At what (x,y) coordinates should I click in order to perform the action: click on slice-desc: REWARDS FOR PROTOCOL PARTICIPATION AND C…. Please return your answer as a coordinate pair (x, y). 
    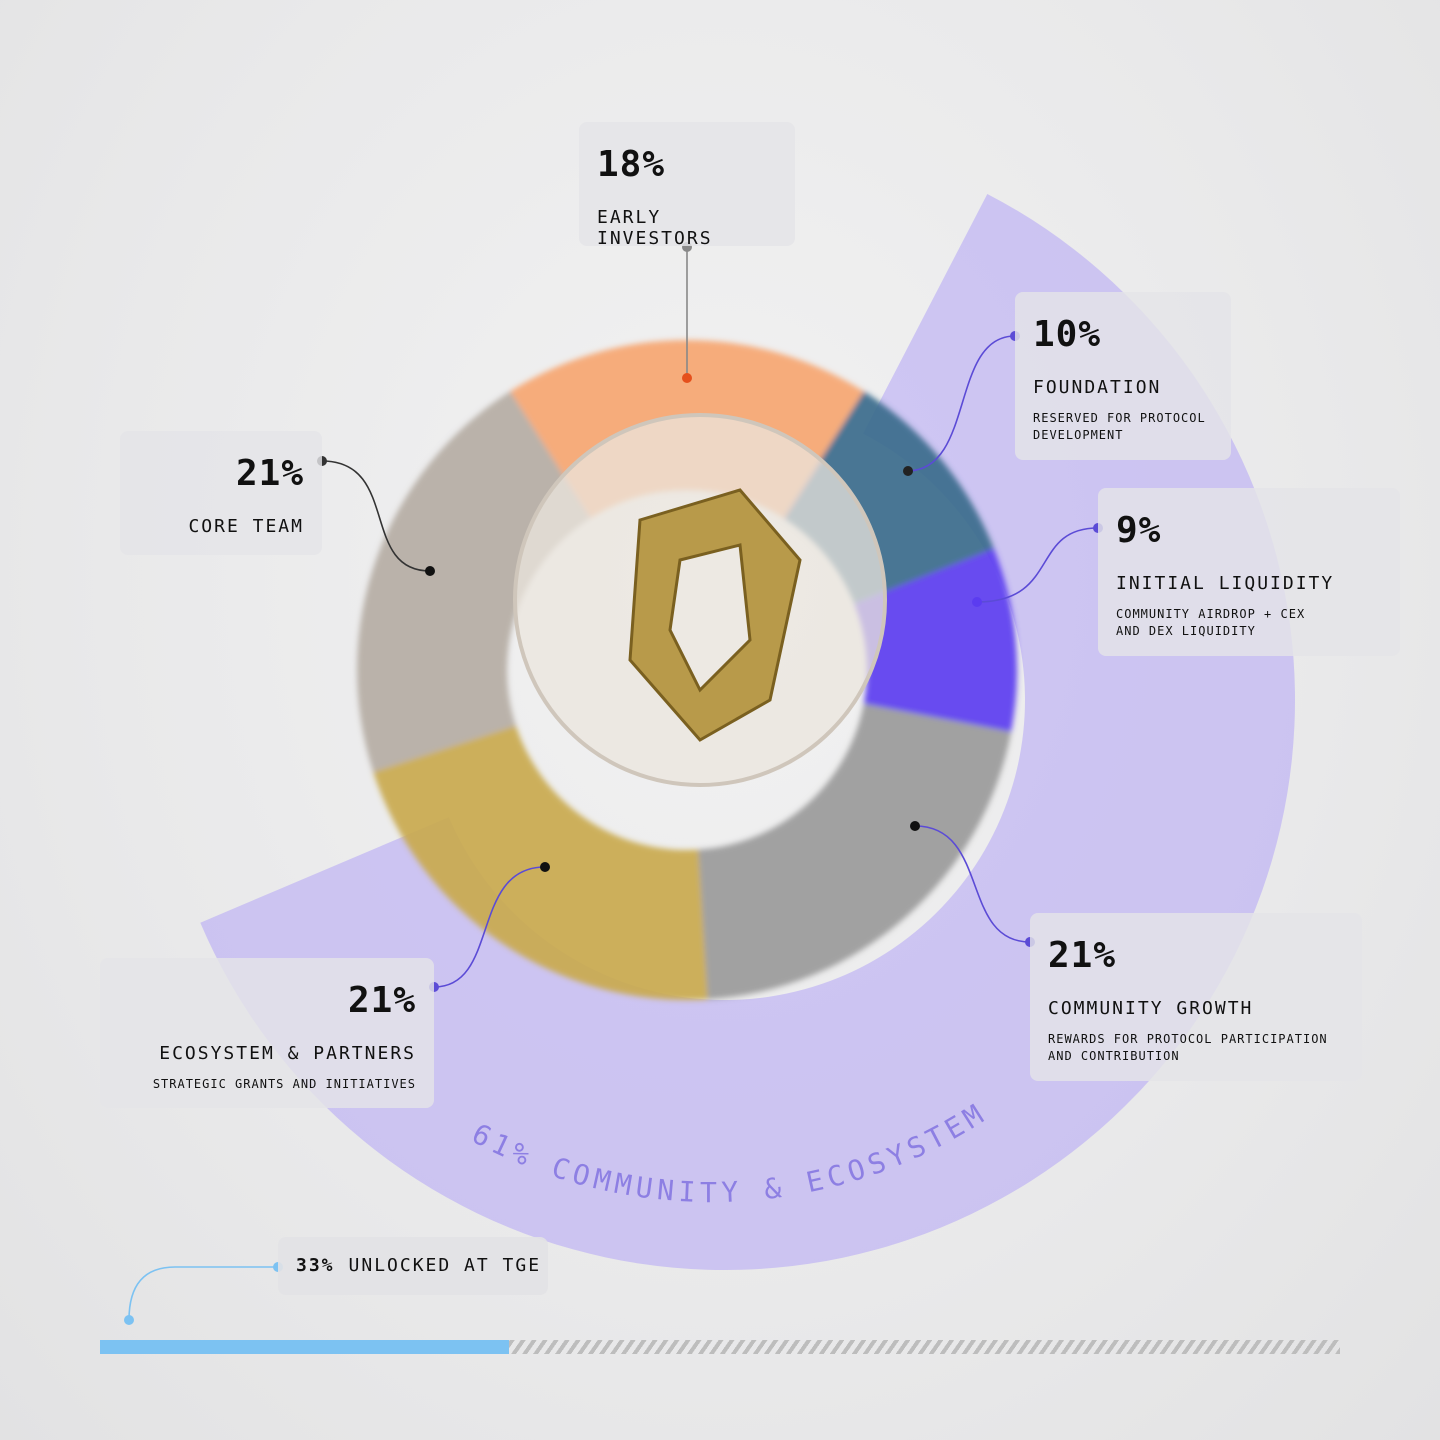
    Looking at the image, I should click on (1188, 1047).